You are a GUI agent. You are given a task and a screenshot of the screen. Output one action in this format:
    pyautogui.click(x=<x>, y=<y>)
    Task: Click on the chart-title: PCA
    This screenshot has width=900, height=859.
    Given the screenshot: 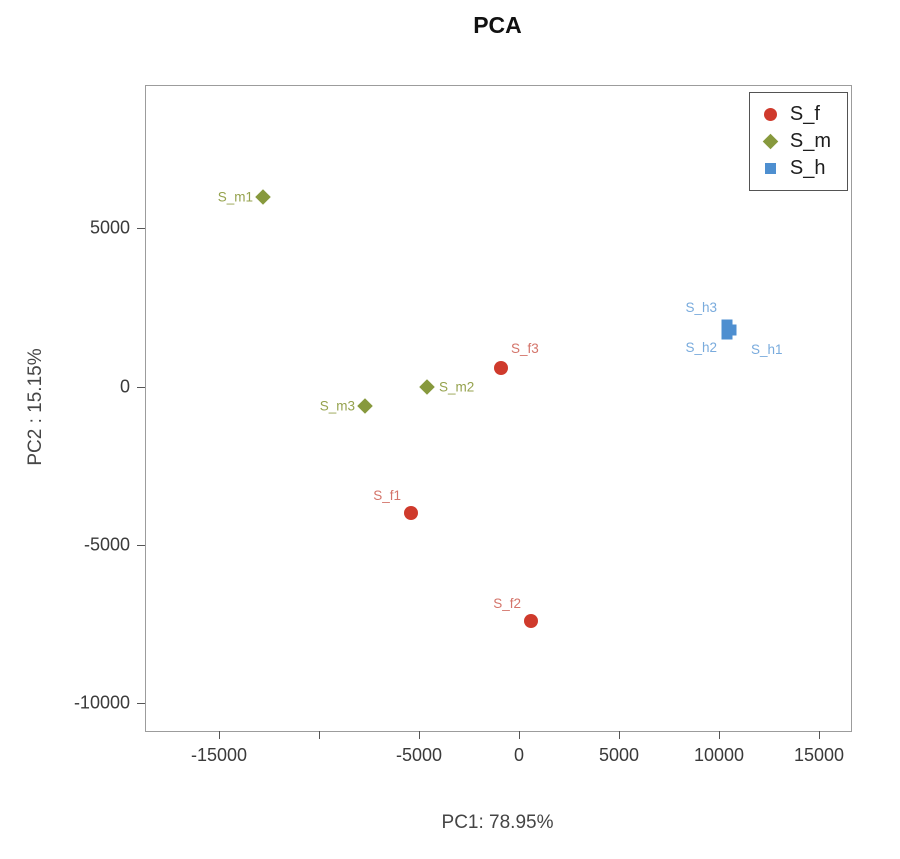 What is the action you would take?
    pyautogui.click(x=497, y=25)
    